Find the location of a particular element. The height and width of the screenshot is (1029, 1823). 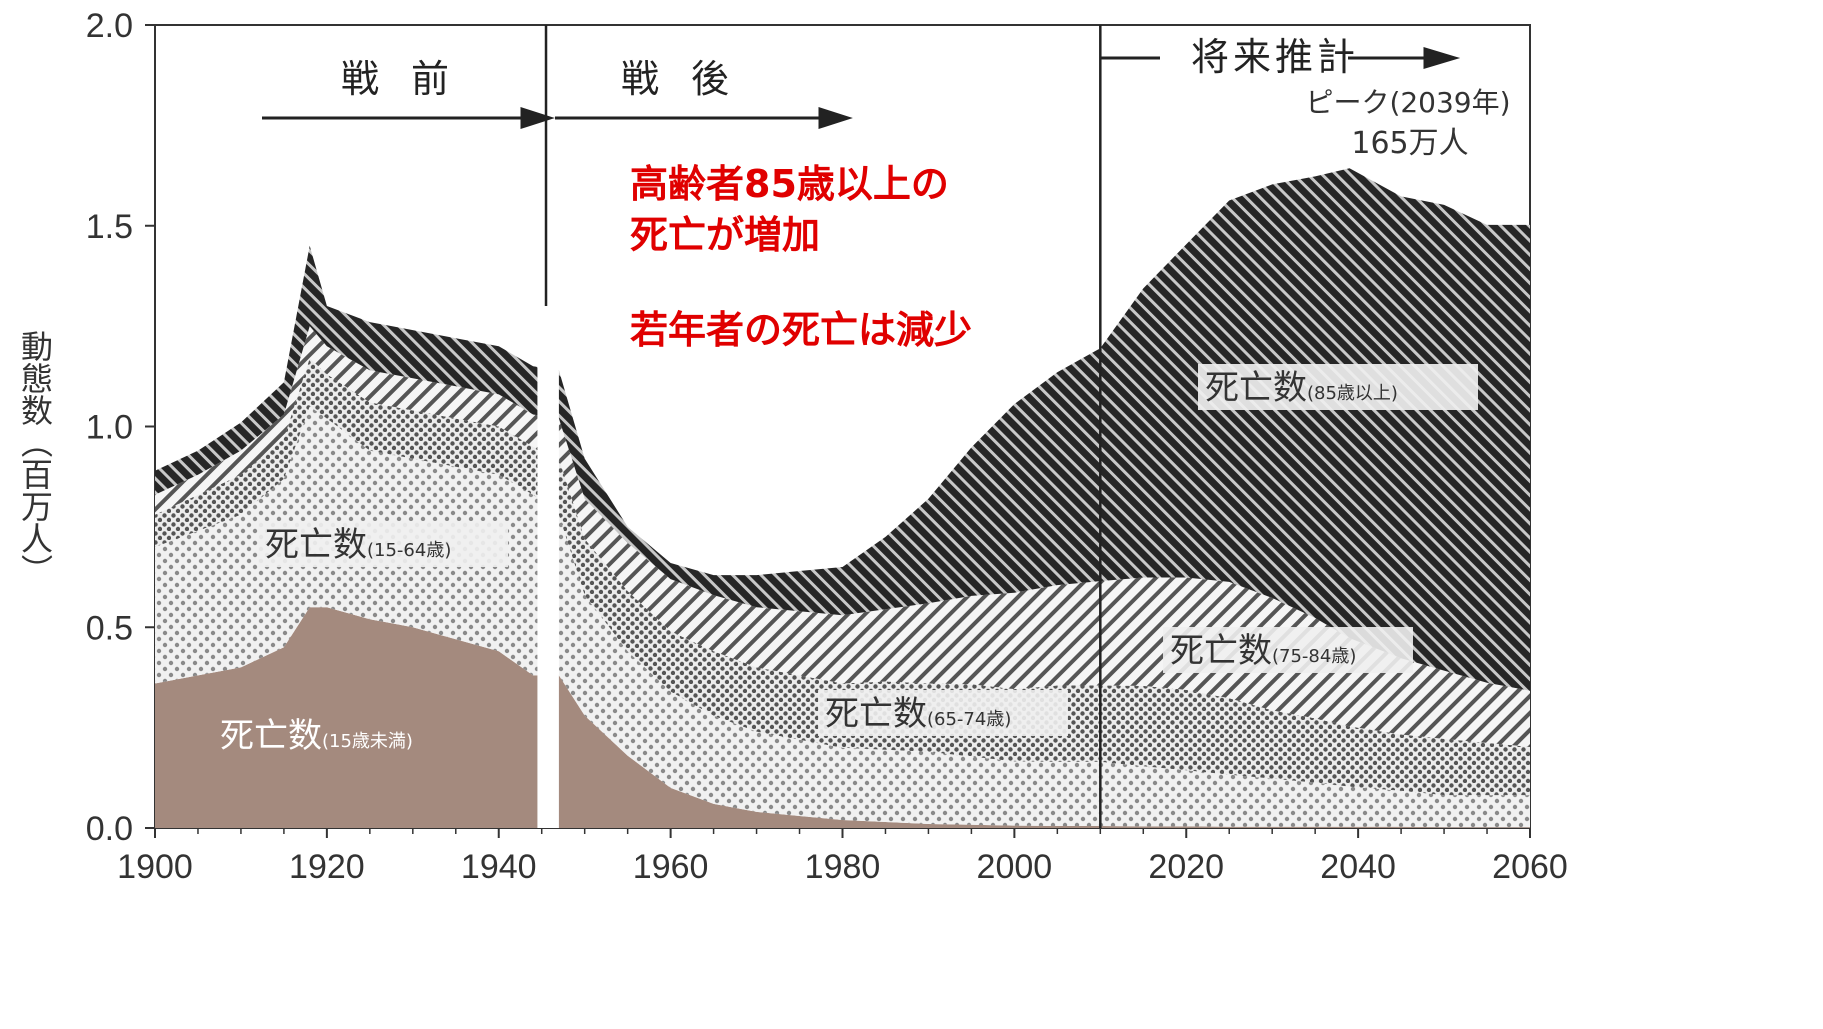

segment-label-sub: (85歳以上) is located at coordinates (1352, 393).